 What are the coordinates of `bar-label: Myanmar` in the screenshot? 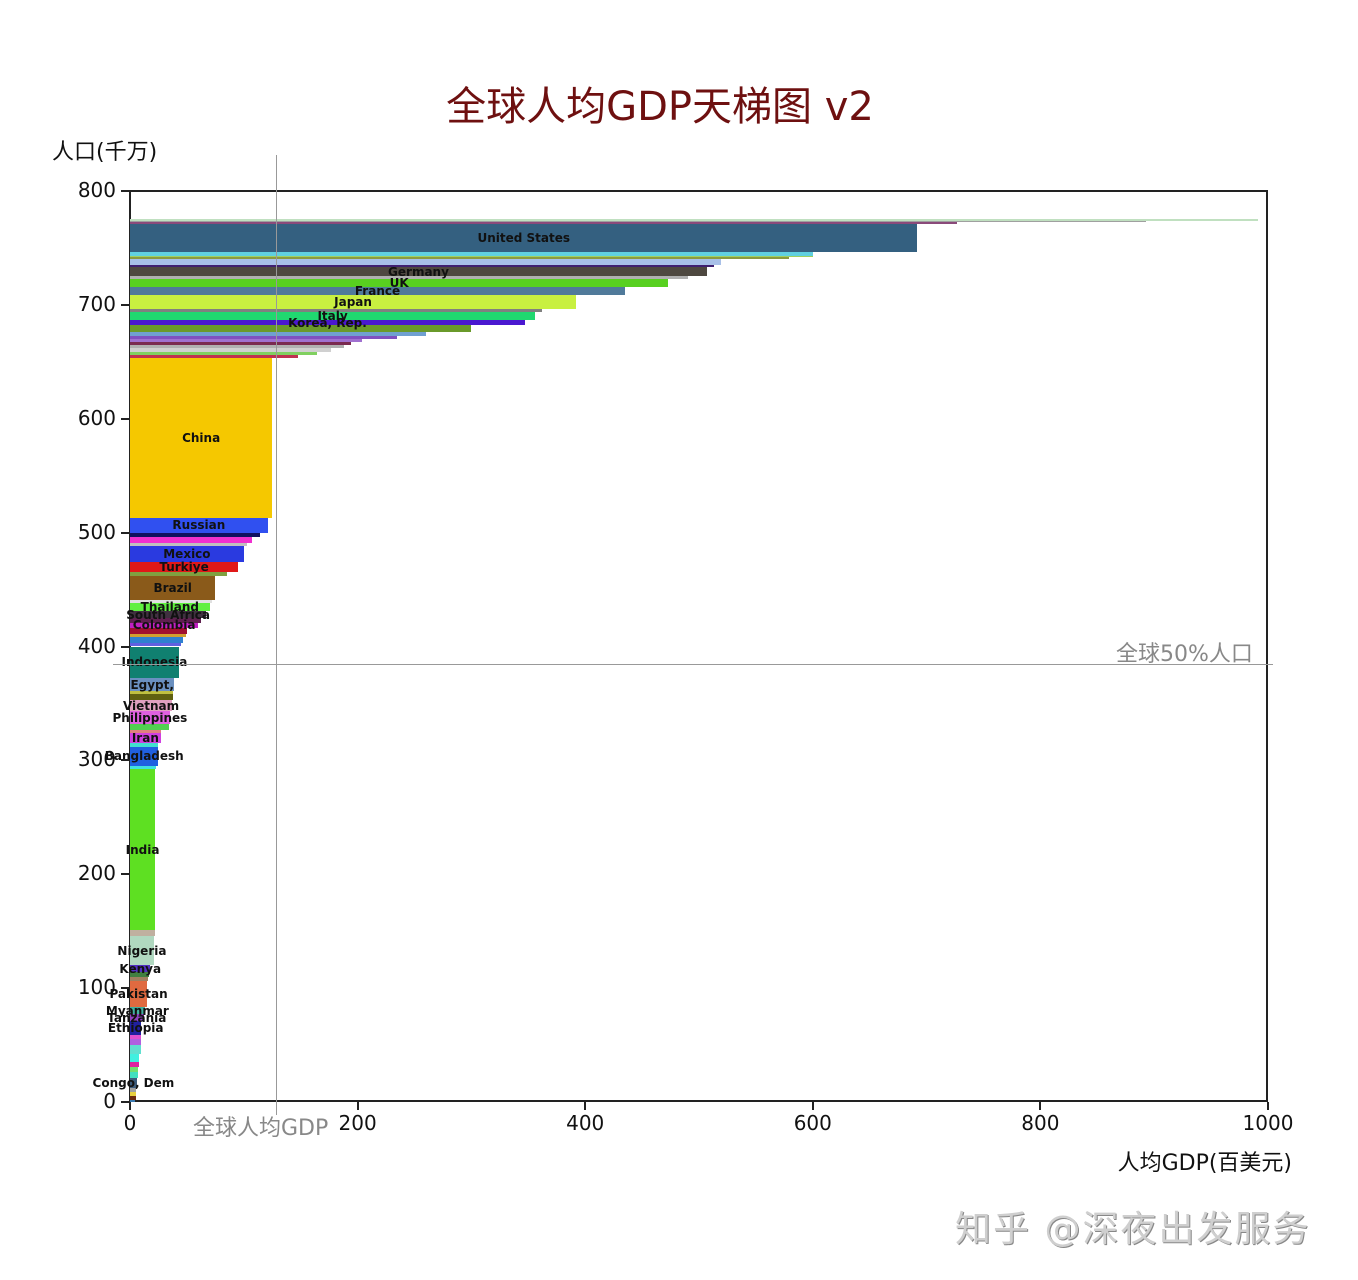 It's located at (137, 1010).